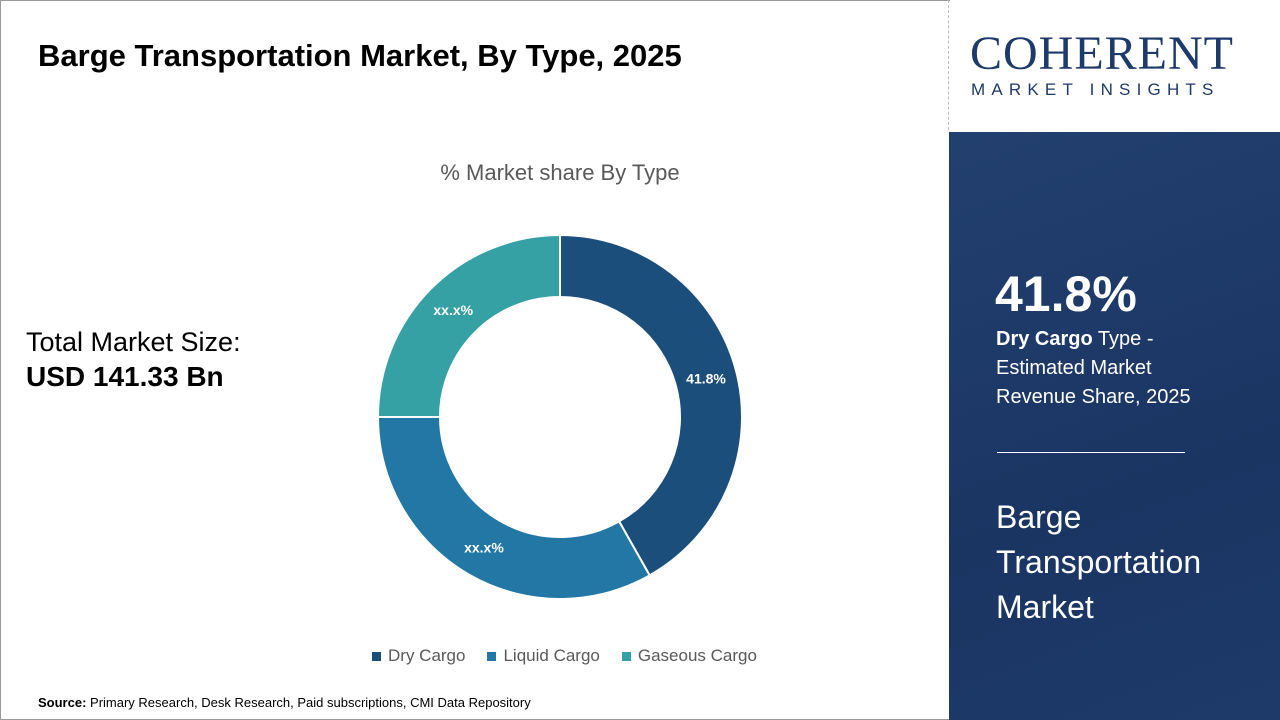  I want to click on logo-sub-text: MARKET INSIGHTS, so click(1095, 89).